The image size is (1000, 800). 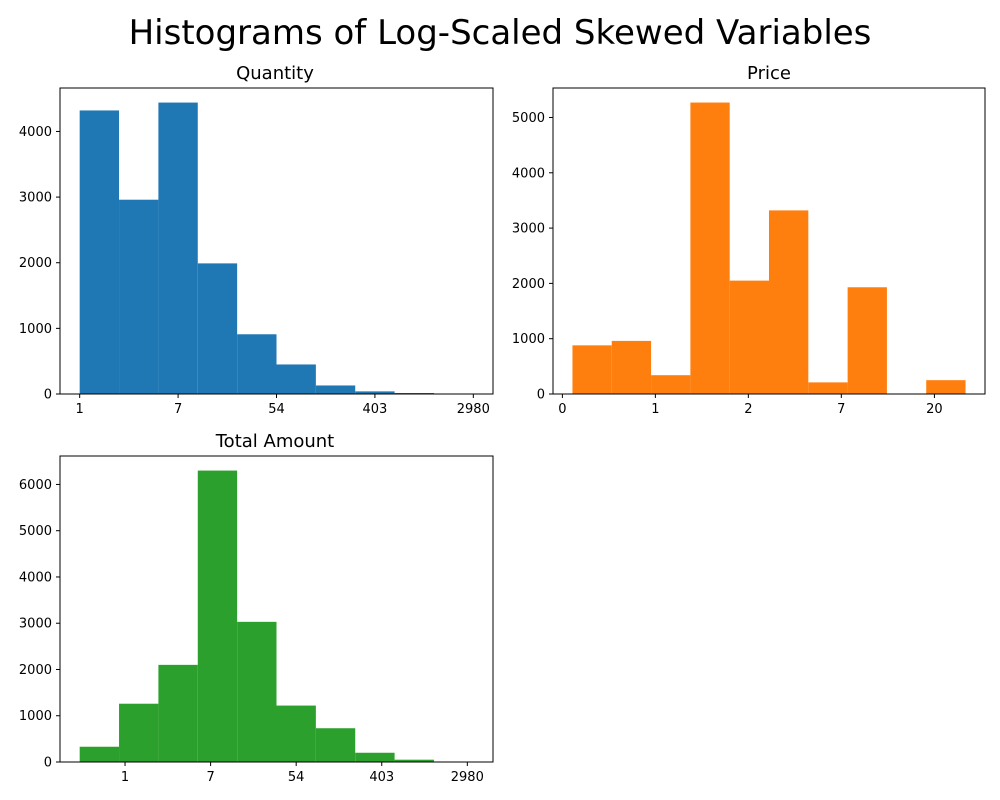 I want to click on price-ytick-label-3: 3000, so click(x=528, y=229).